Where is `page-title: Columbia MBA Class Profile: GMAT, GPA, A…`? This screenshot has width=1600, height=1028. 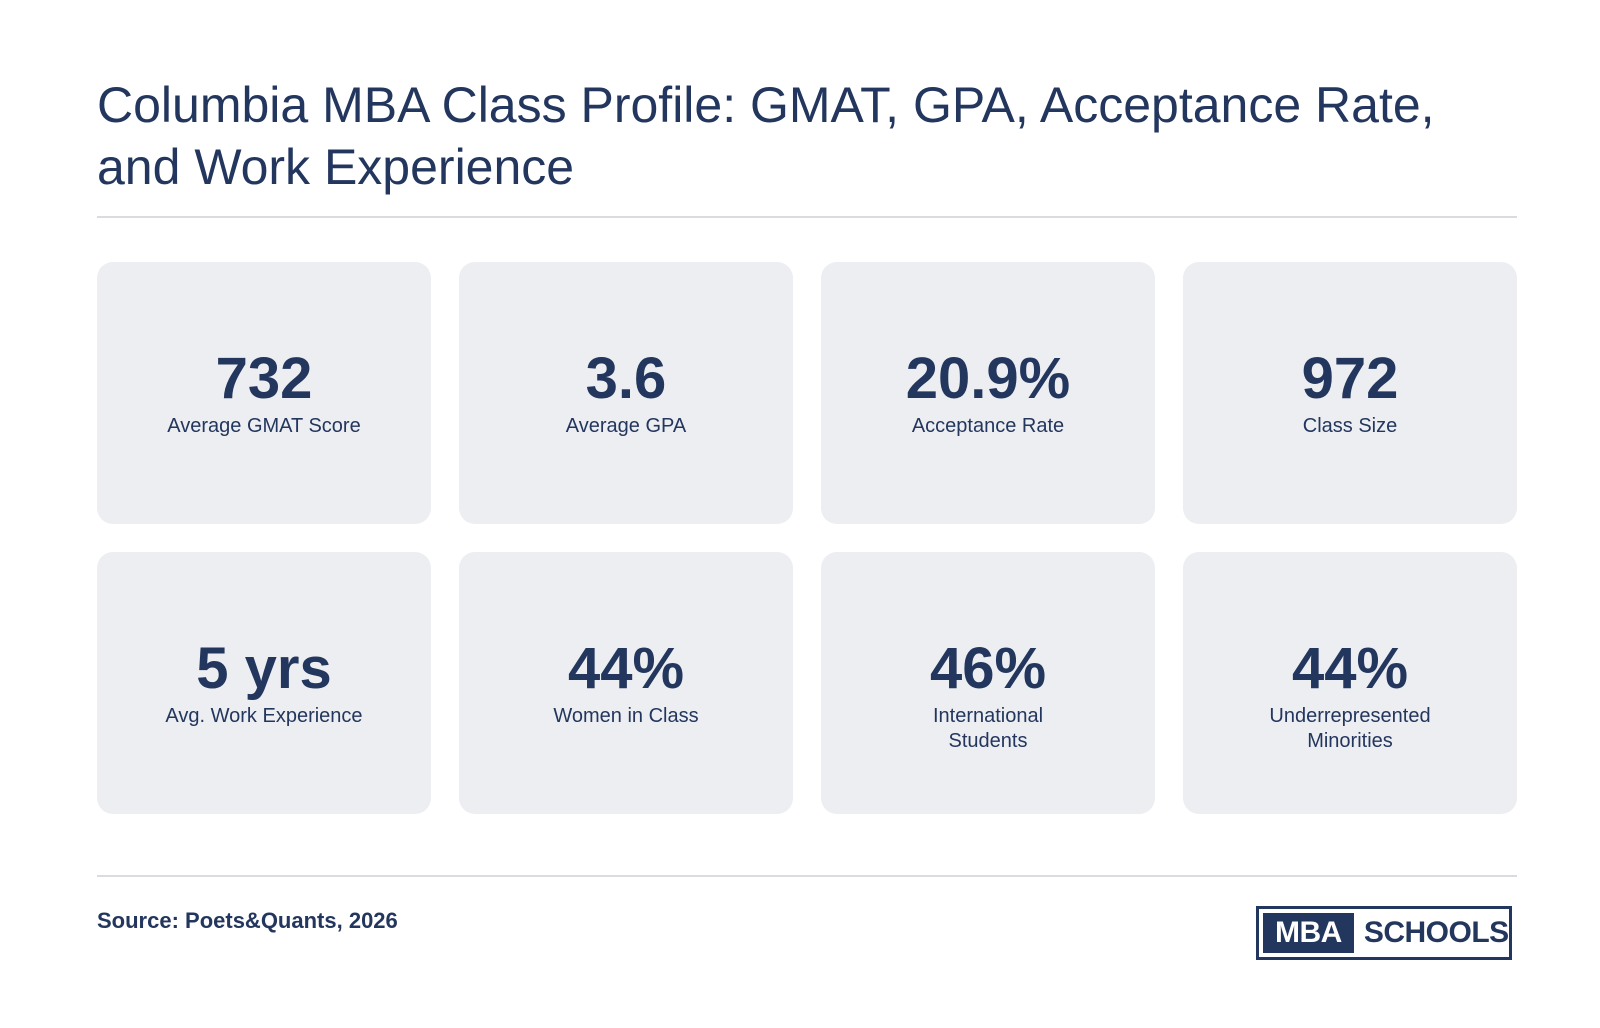
page-title: Columbia MBA Class Profile: GMAT, GPA, A… is located at coordinates (766, 136).